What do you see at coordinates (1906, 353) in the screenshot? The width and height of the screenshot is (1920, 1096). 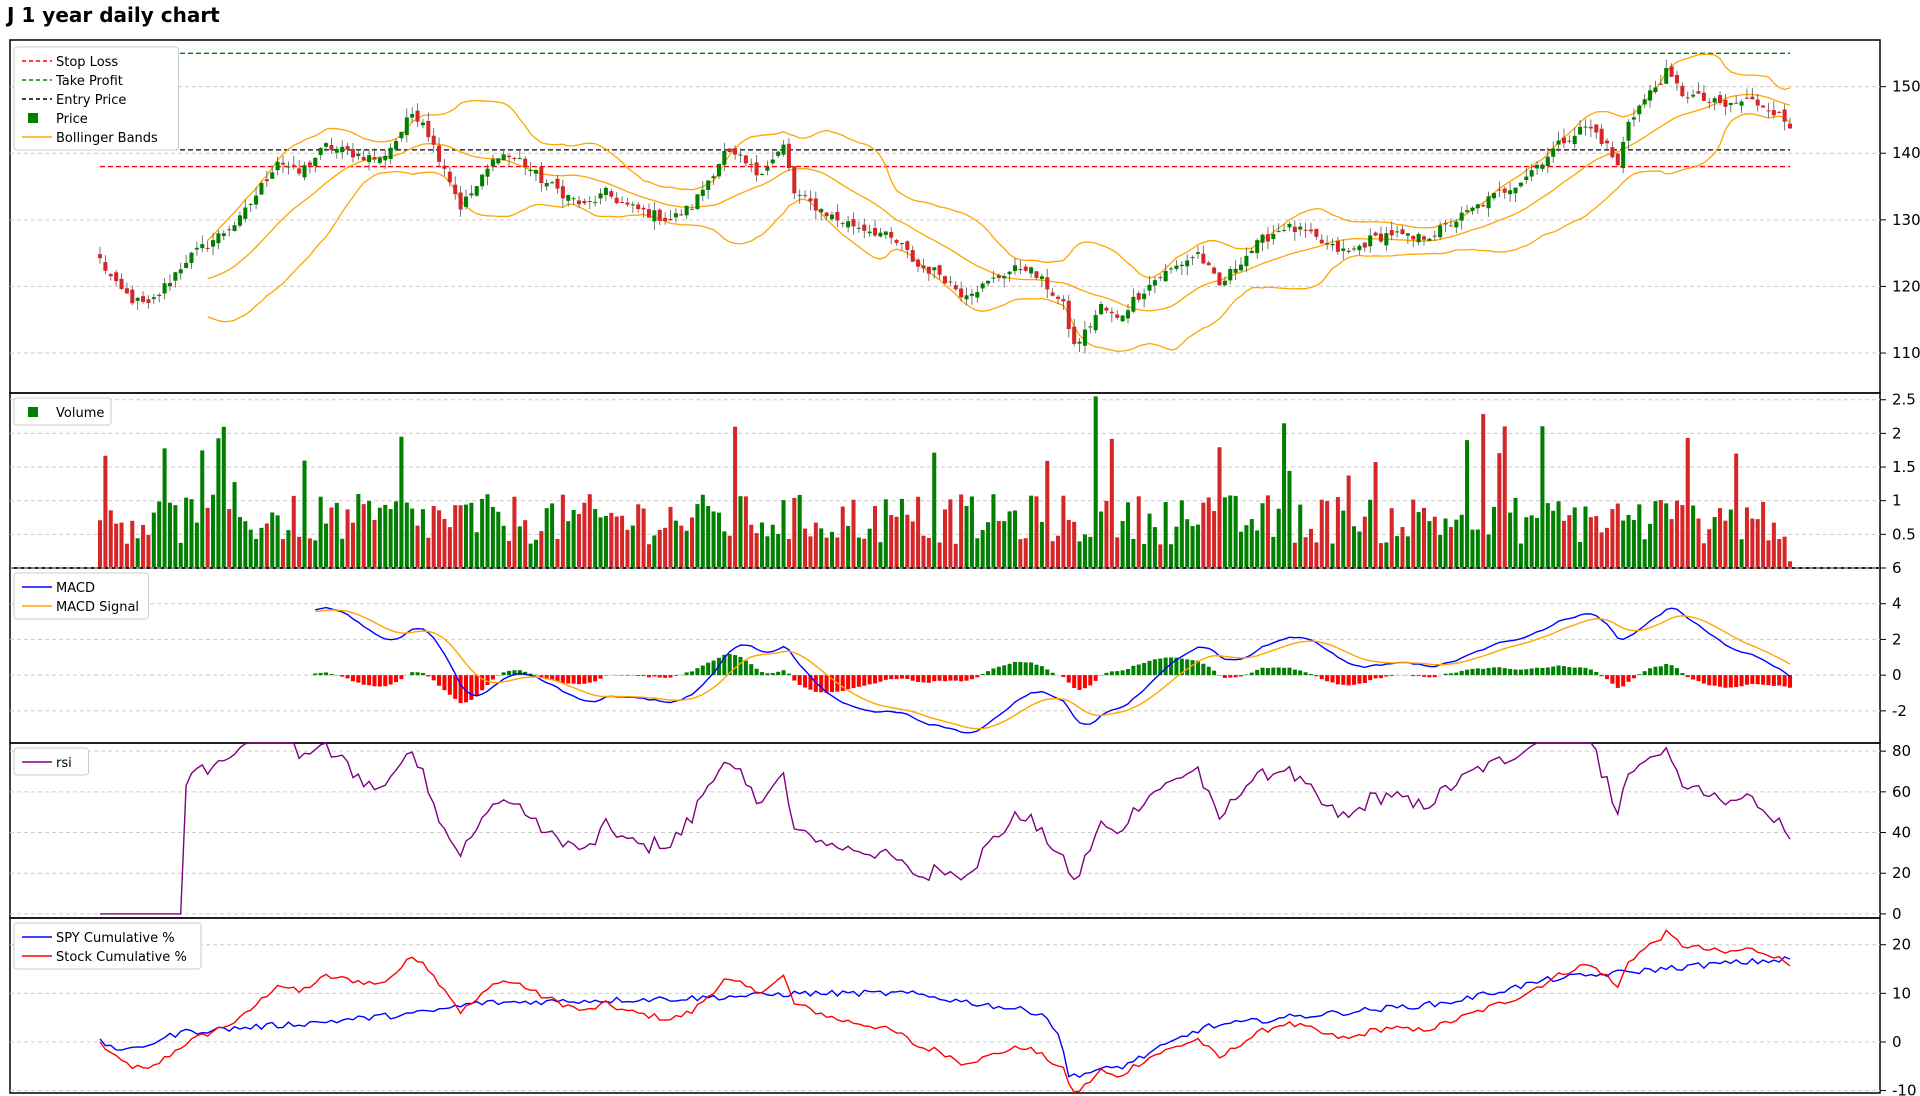 I see `y-tick-label: 110` at bounding box center [1906, 353].